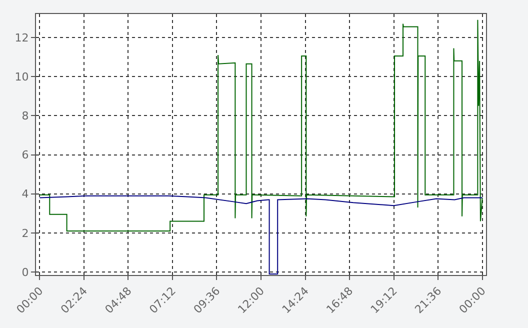 The image size is (528, 328). What do you see at coordinates (21, 37) in the screenshot?
I see `y-tick-label: 12` at bounding box center [21, 37].